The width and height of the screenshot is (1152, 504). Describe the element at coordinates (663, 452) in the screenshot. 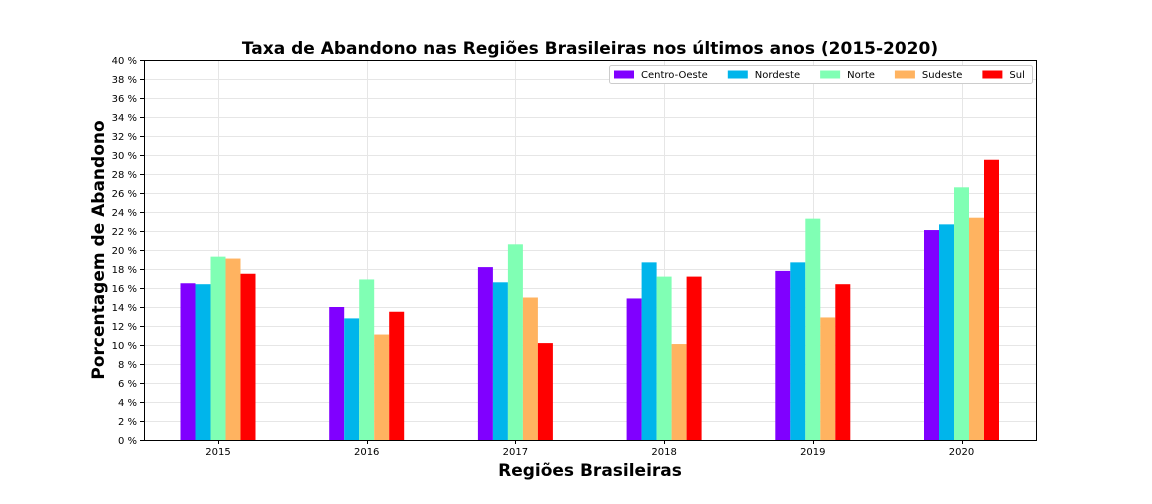

I see `x-tick-label: 2018` at that location.